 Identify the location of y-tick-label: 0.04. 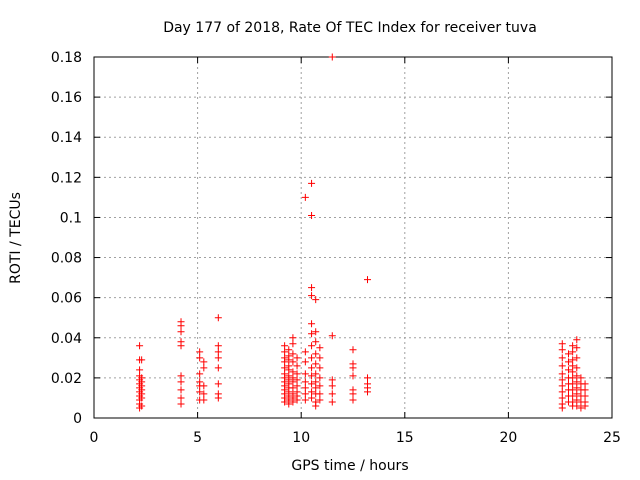
(66, 339).